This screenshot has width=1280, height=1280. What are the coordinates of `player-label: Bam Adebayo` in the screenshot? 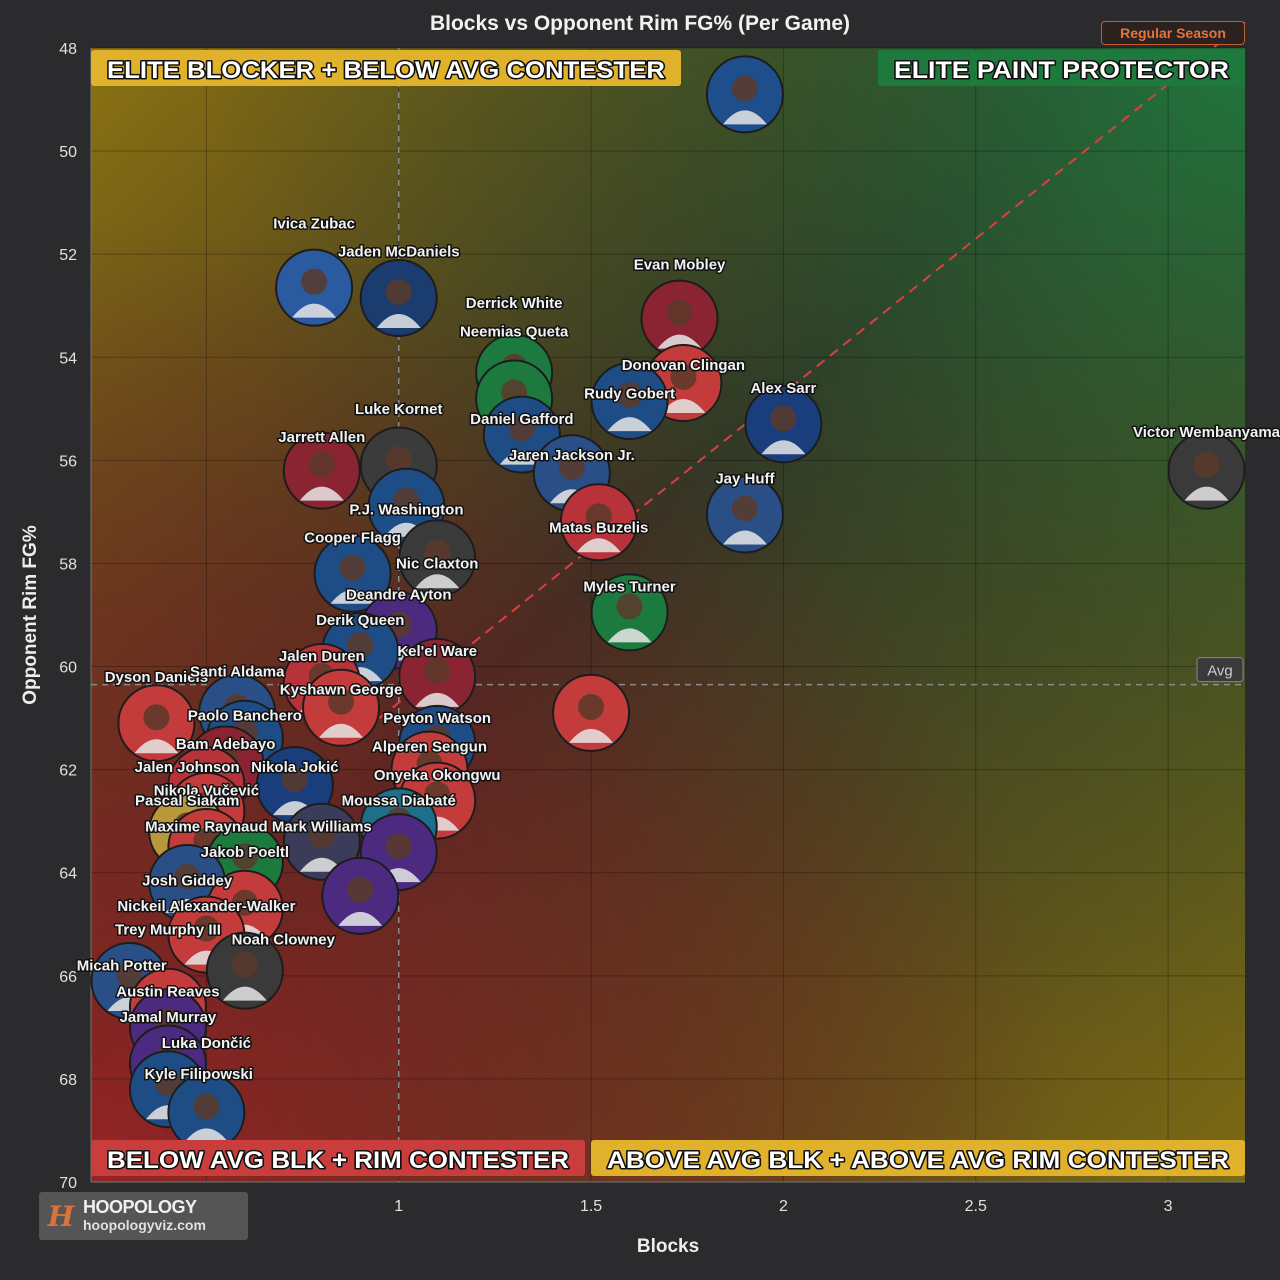 It's located at (225, 744).